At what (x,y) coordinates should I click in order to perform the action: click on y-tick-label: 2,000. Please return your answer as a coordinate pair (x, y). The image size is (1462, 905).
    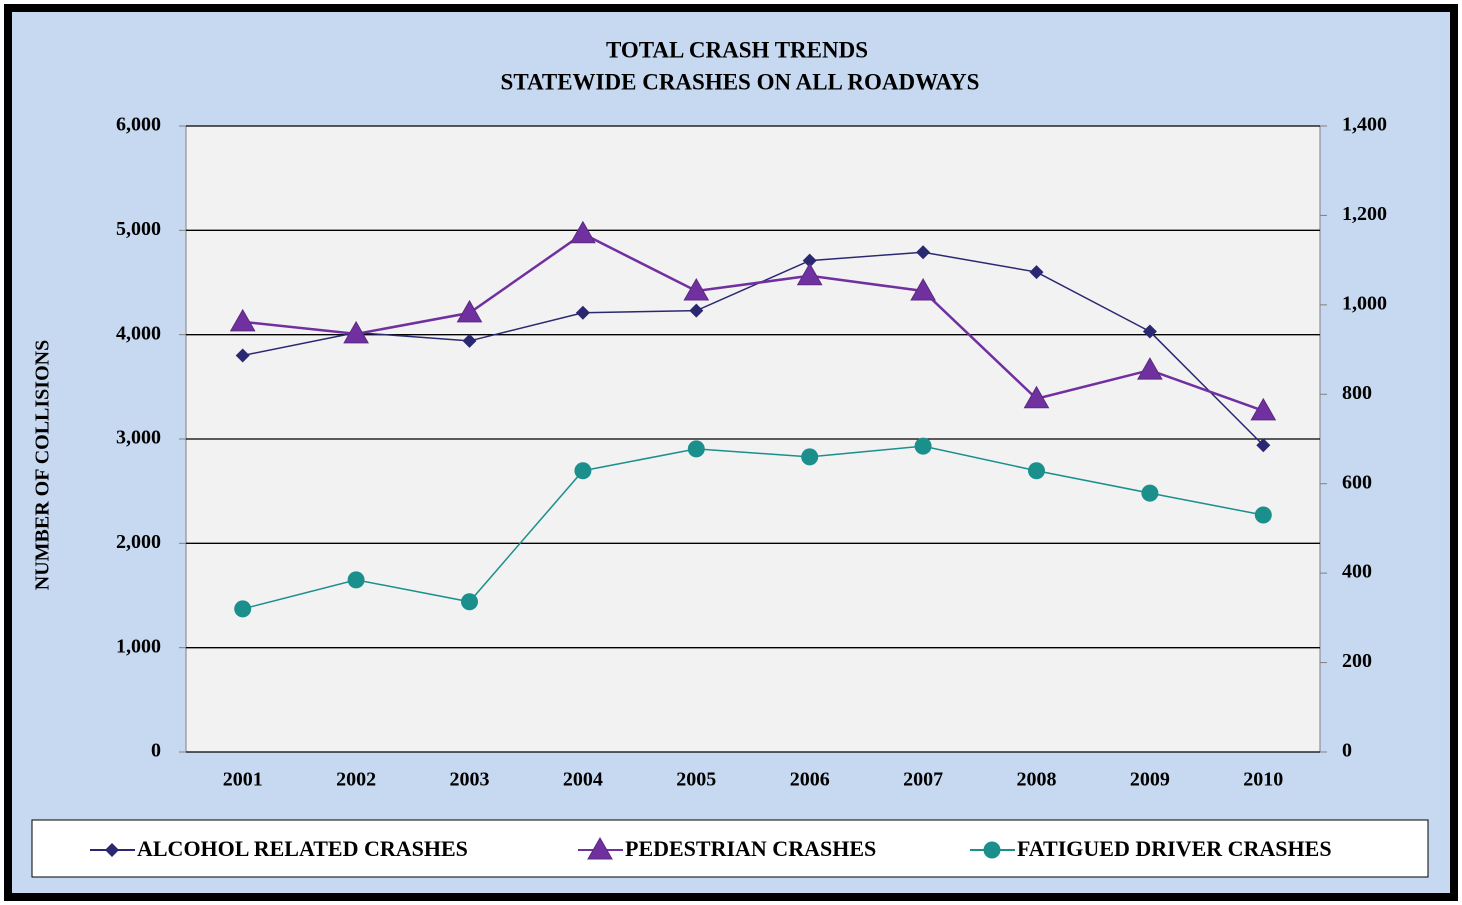
    Looking at the image, I should click on (138, 542).